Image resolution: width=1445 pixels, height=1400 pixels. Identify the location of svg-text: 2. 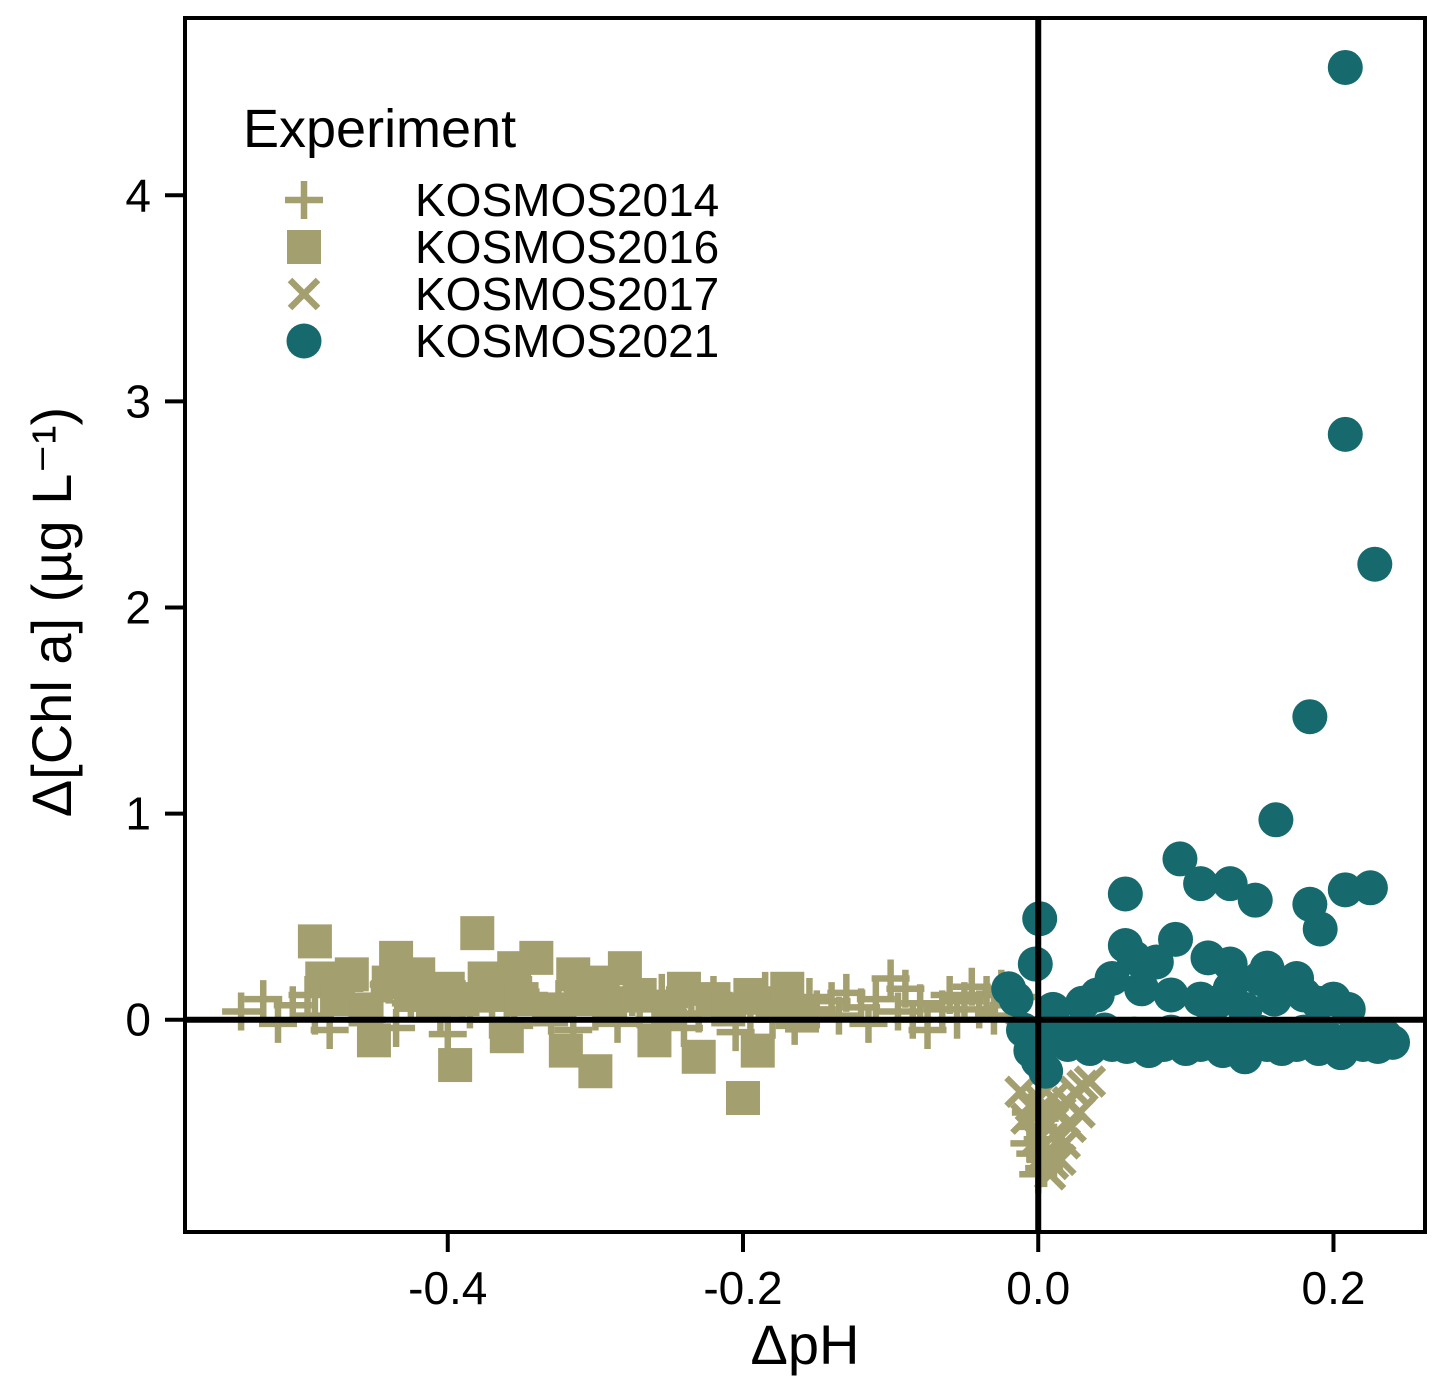
(138, 607).